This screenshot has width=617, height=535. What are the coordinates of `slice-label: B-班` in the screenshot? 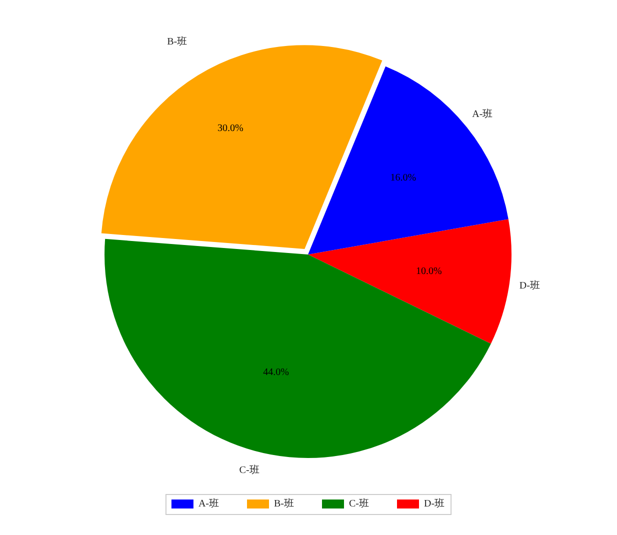 It's located at (177, 41).